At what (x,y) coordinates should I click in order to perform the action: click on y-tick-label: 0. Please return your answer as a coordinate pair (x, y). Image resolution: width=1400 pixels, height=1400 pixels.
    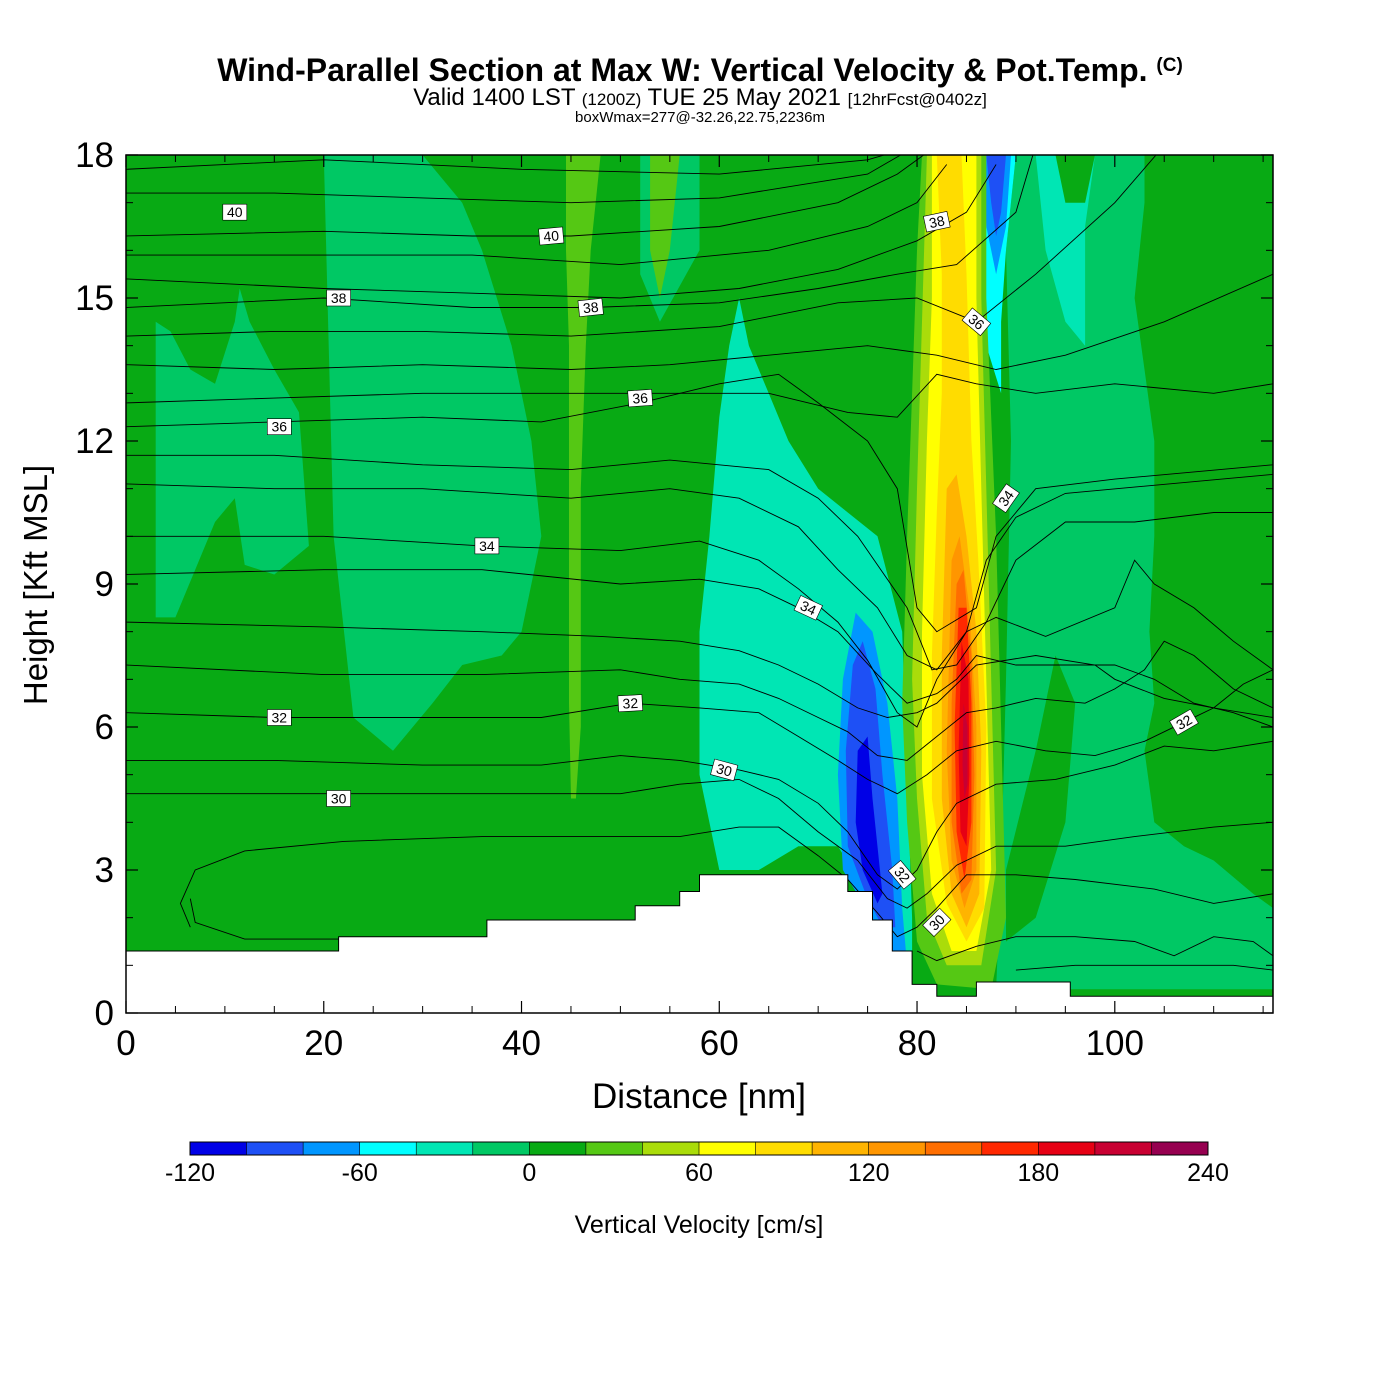
    Looking at the image, I should click on (104, 1013).